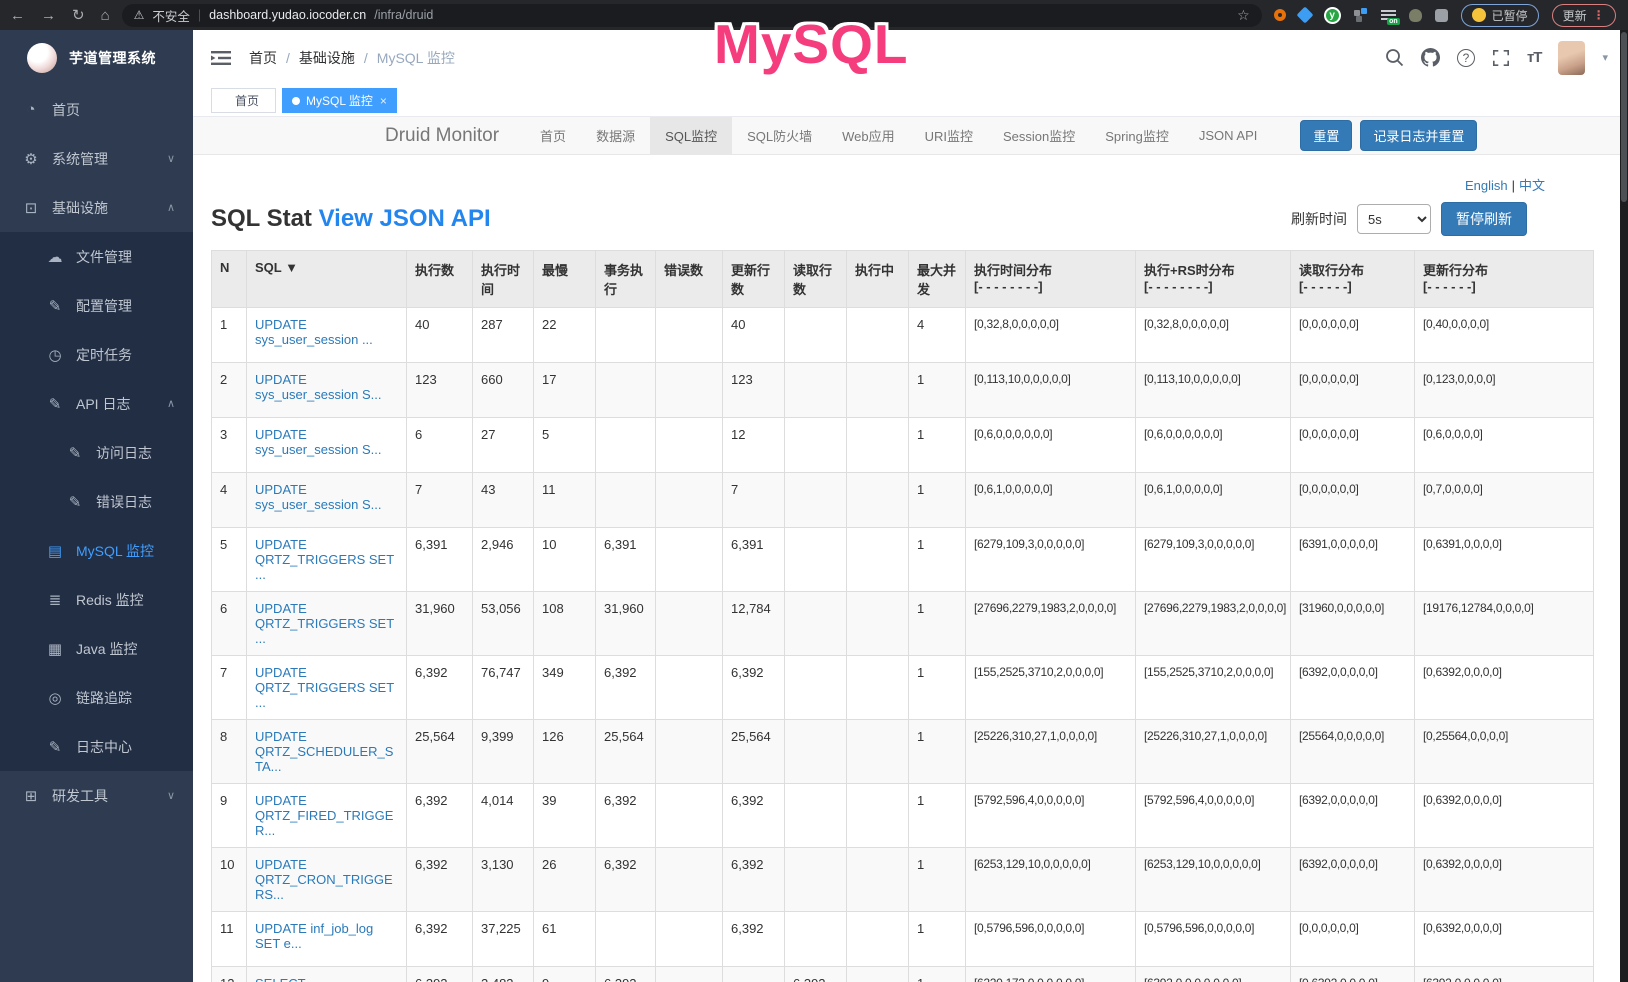 The image size is (1628, 982). I want to click on reset-button: 重置, so click(1326, 135).